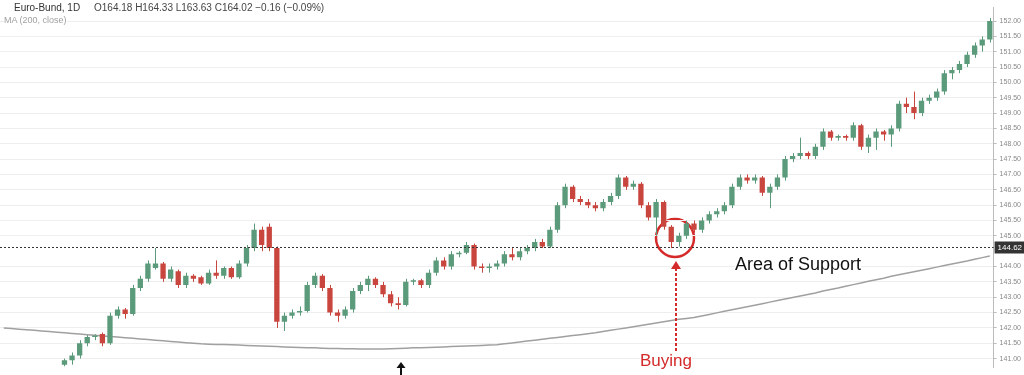 Image resolution: width=1024 pixels, height=375 pixels. What do you see at coordinates (47, 7) in the screenshot?
I see `chart-title: Euro-Bund, 1D` at bounding box center [47, 7].